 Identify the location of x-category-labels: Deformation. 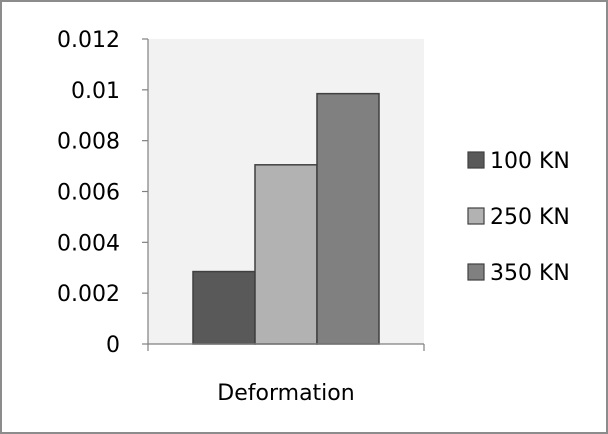
(285, 393).